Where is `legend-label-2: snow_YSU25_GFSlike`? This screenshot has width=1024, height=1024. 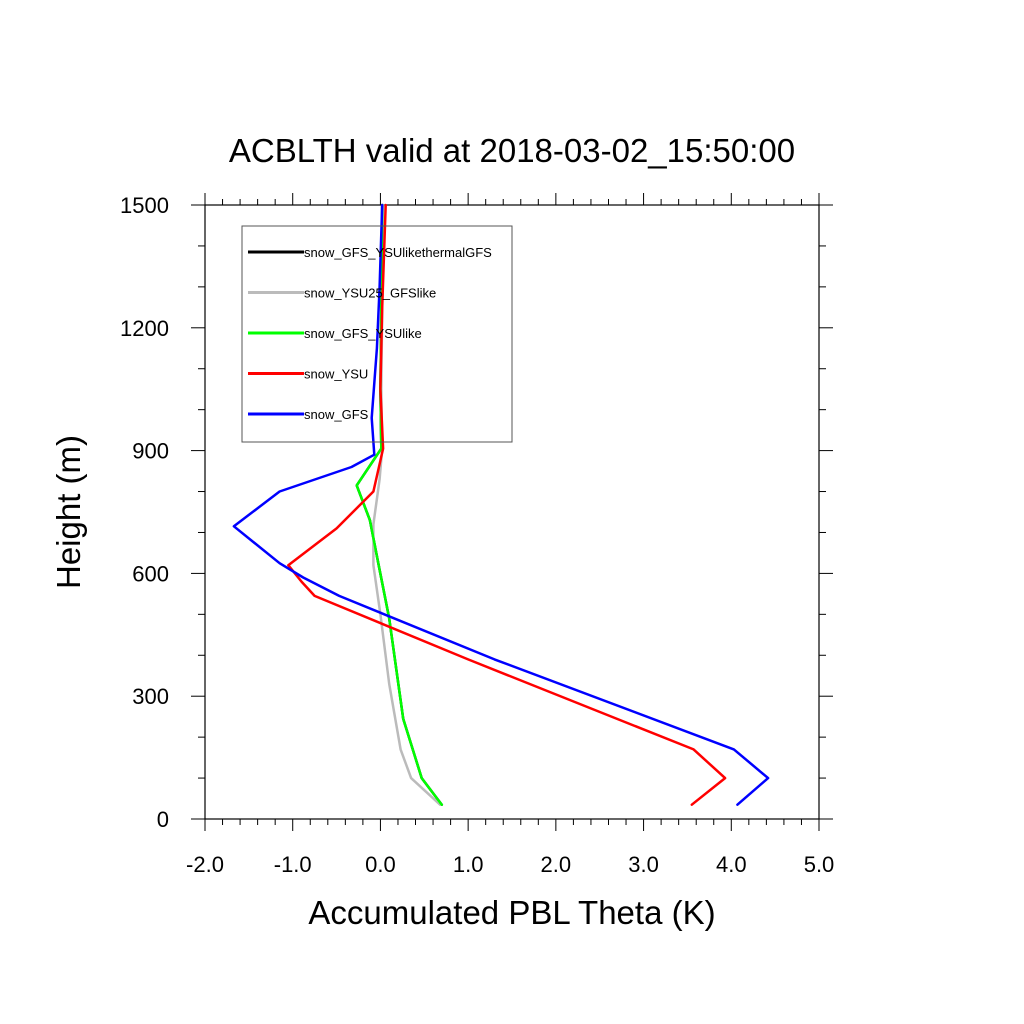
legend-label-2: snow_YSU25_GFSlike is located at coordinates (370, 293).